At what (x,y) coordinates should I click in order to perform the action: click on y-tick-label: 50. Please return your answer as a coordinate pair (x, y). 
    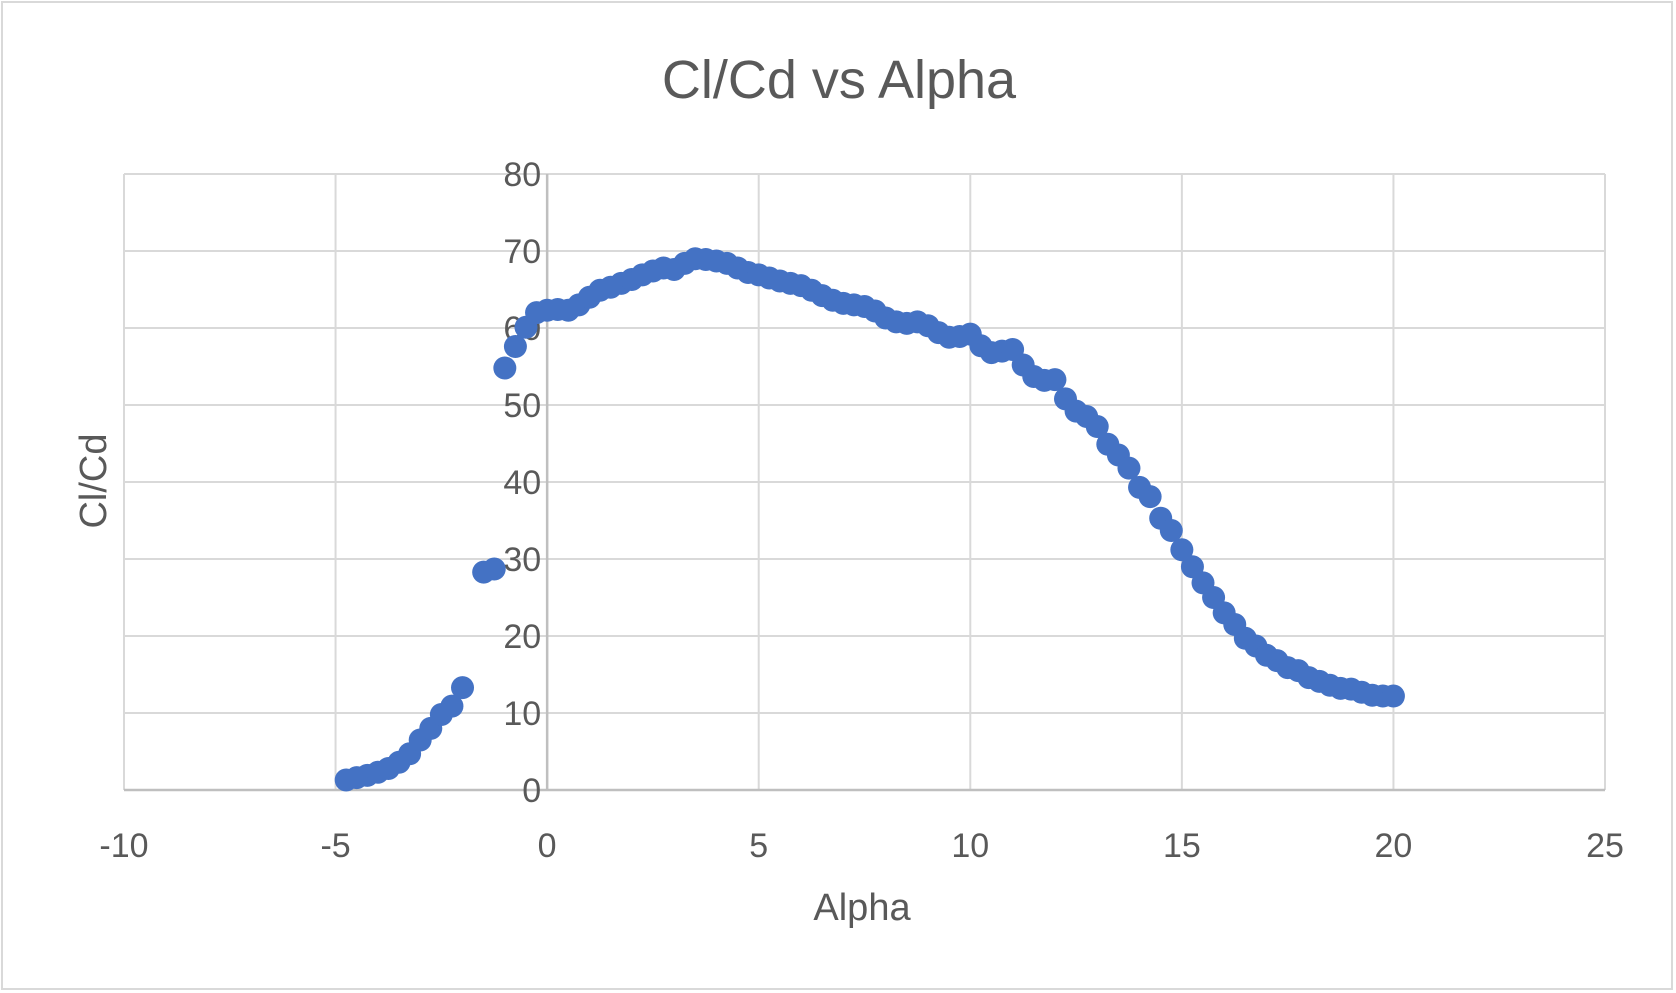
    Looking at the image, I should click on (522, 406).